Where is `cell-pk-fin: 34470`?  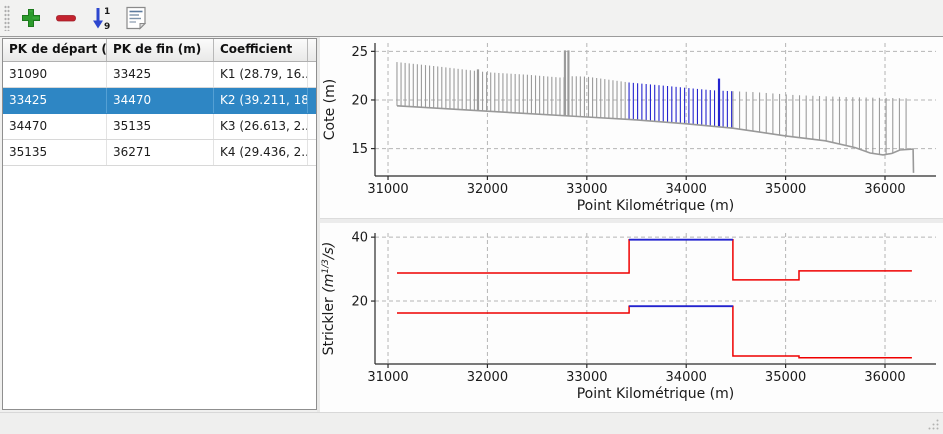 cell-pk-fin: 34470 is located at coordinates (160, 100).